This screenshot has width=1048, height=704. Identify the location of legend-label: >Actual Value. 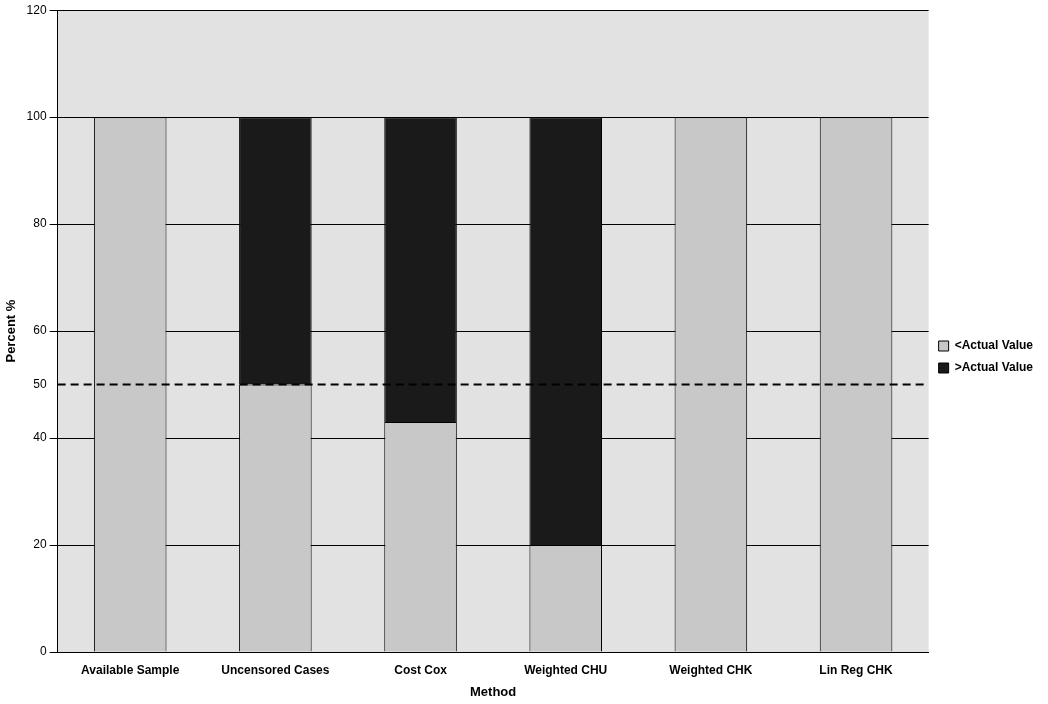
(994, 367).